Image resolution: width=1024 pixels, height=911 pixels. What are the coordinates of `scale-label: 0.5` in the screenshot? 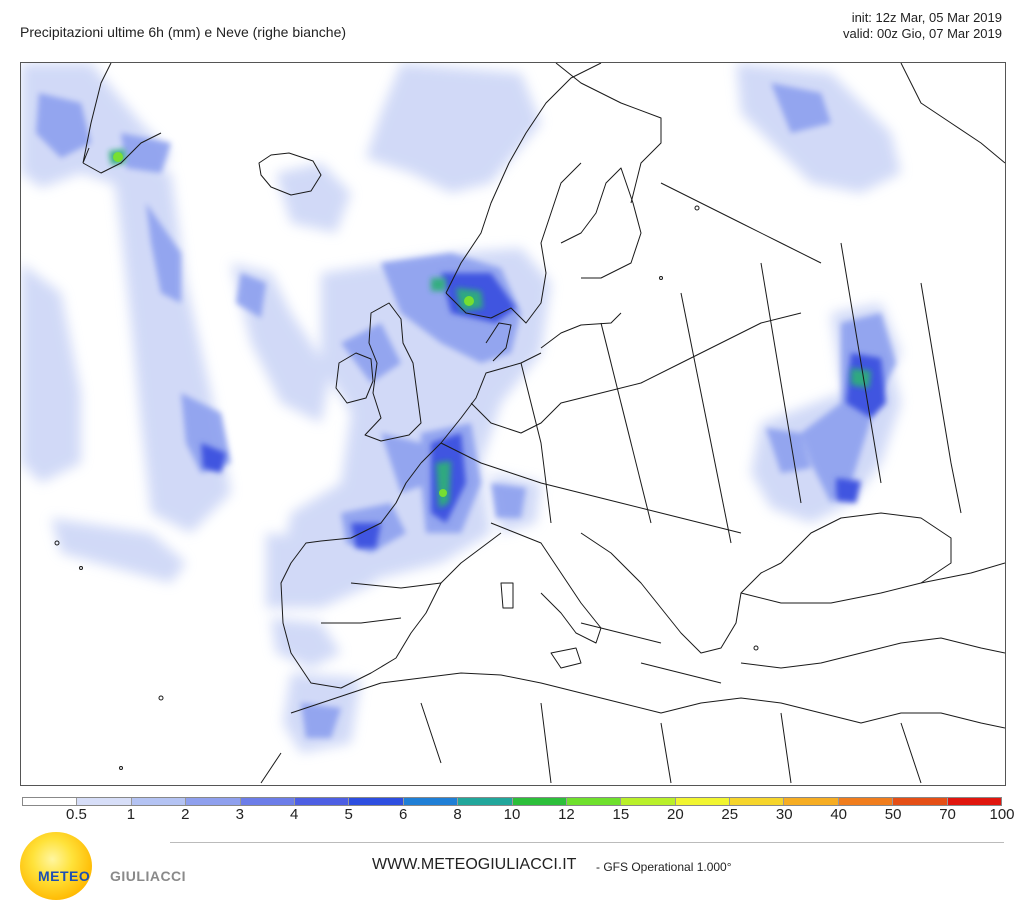 It's located at (76, 814).